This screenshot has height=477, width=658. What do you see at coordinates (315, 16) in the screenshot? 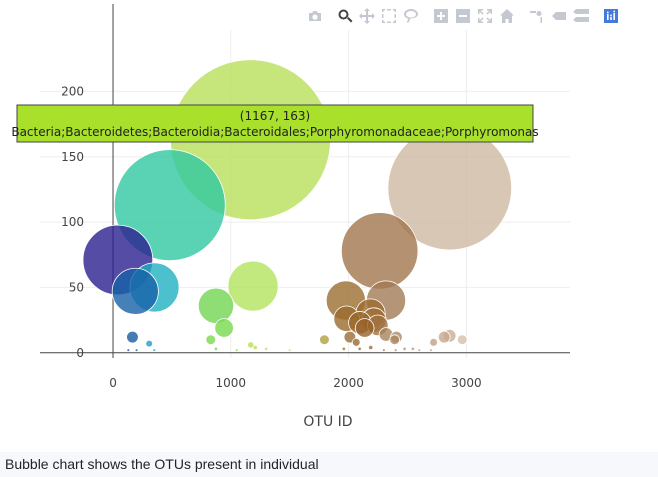
I see `camera-icon` at bounding box center [315, 16].